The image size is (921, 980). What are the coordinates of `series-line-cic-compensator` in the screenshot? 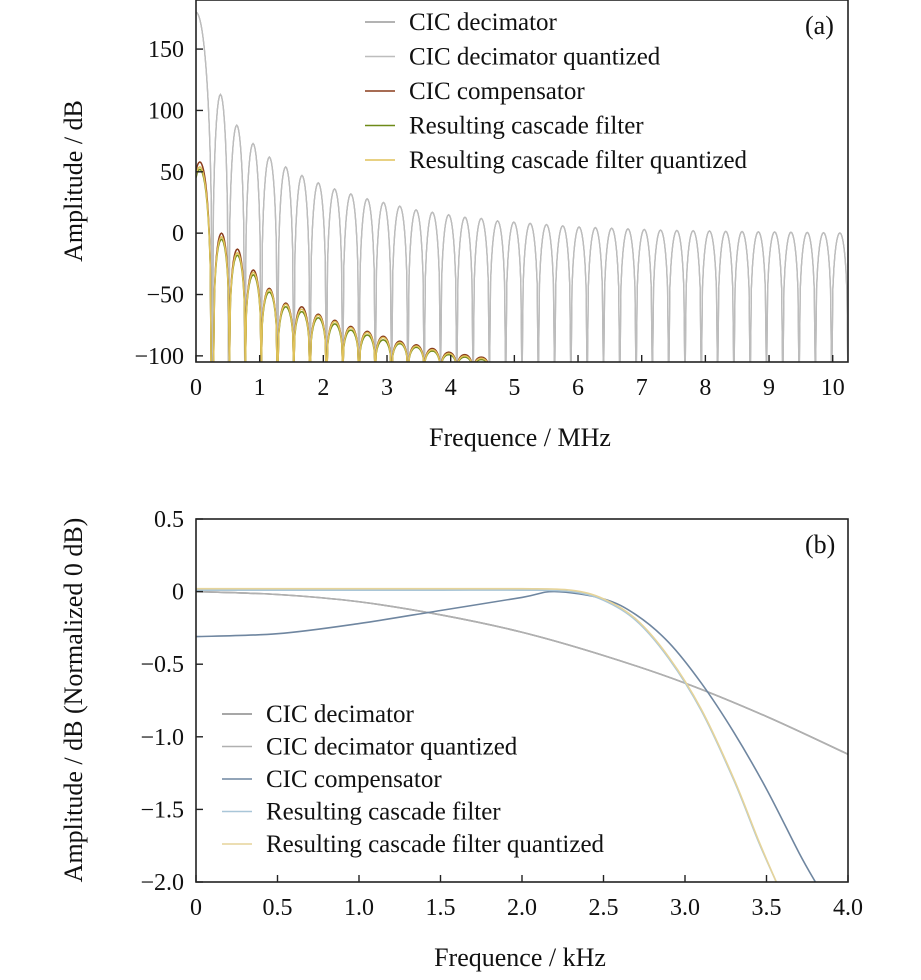 It's located at (342, 261).